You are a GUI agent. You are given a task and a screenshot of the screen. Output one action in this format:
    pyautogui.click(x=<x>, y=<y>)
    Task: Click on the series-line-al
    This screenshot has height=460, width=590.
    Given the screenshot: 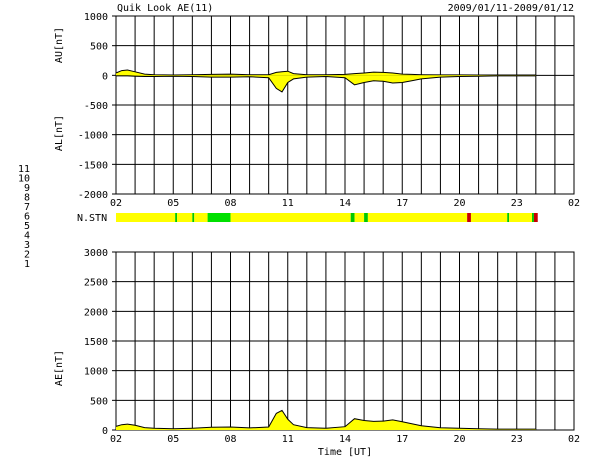 What is the action you would take?
    pyautogui.click(x=326, y=84)
    